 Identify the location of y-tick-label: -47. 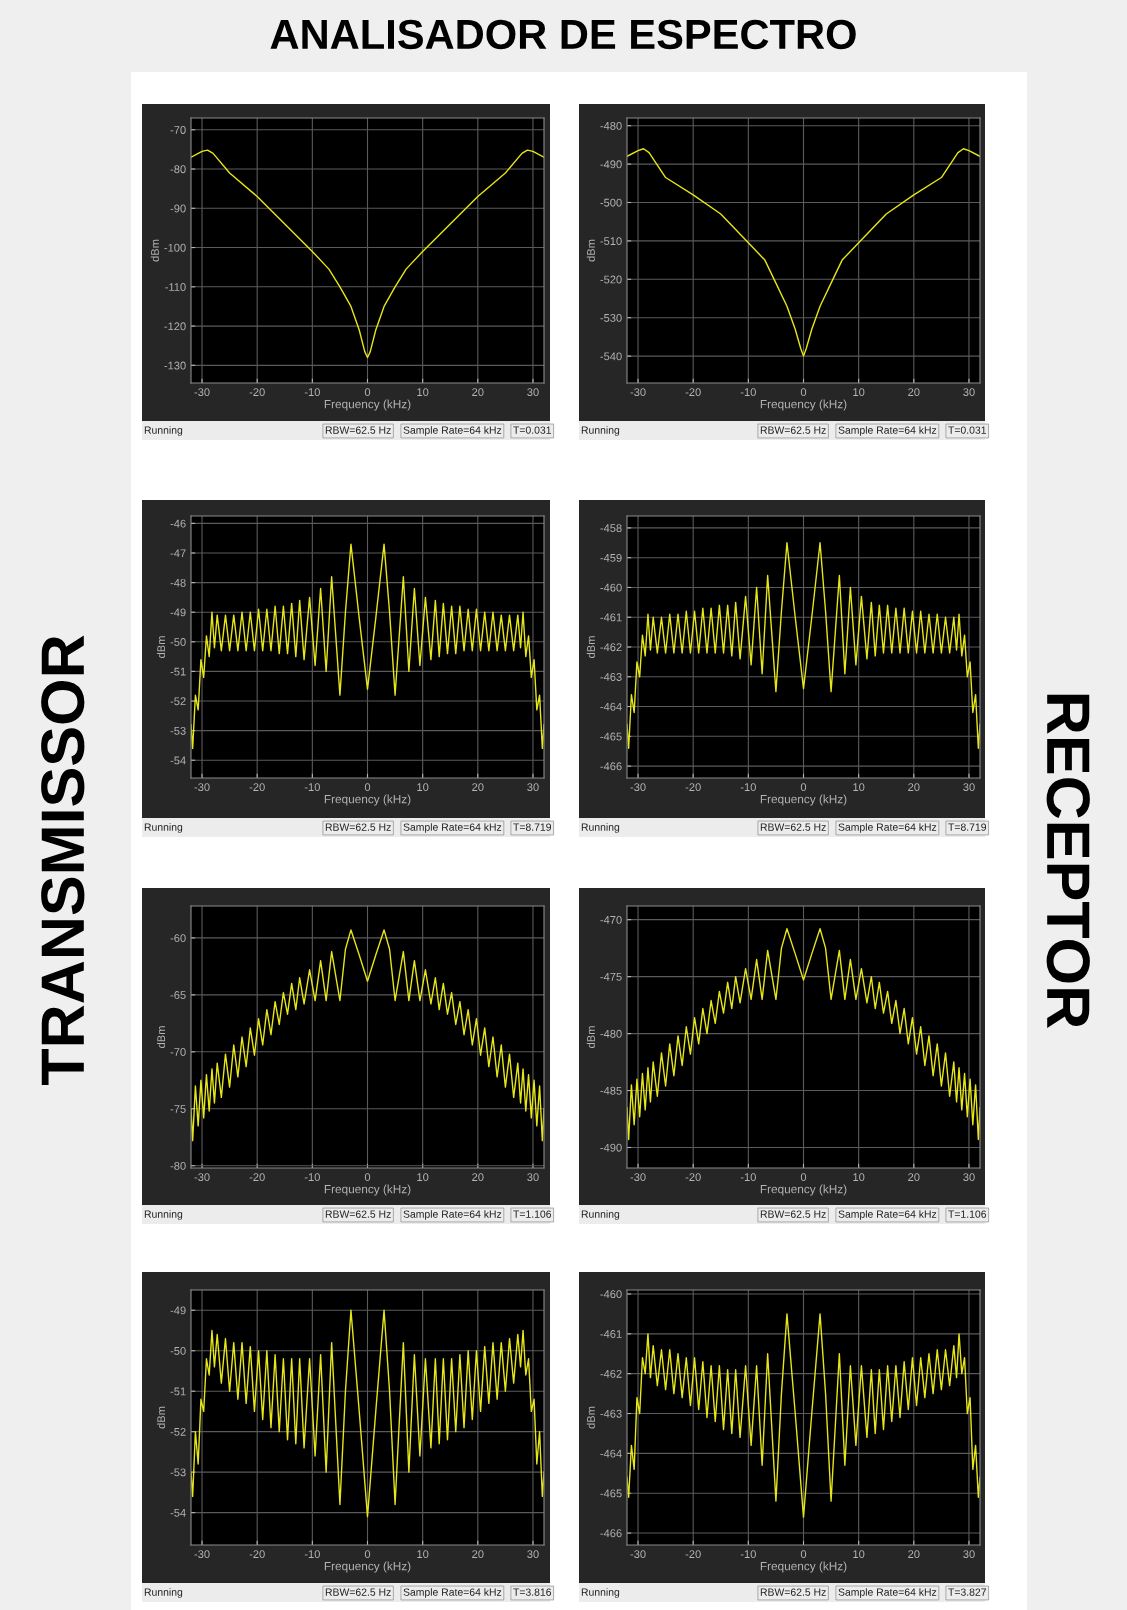
(178, 553).